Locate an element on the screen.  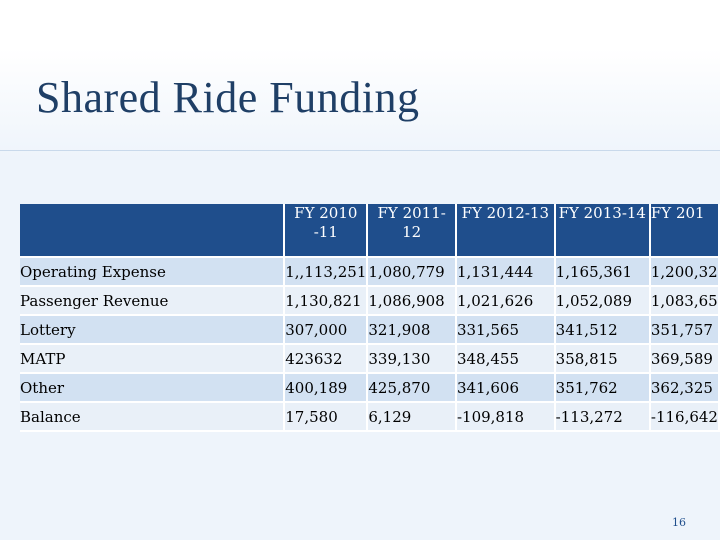
cell-value: 1,131,444 is located at coordinates (505, 272).